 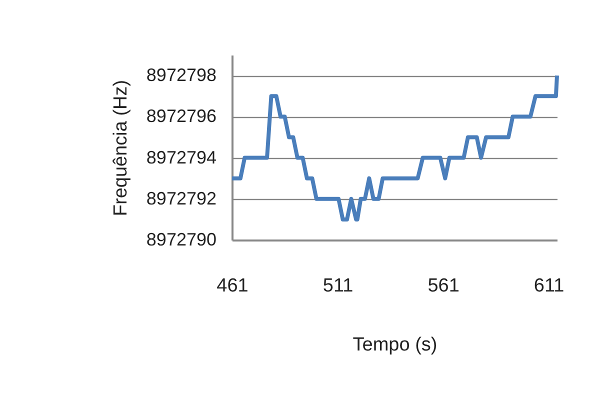 What do you see at coordinates (181, 116) in the screenshot?
I see `y-tick-label: 8972796` at bounding box center [181, 116].